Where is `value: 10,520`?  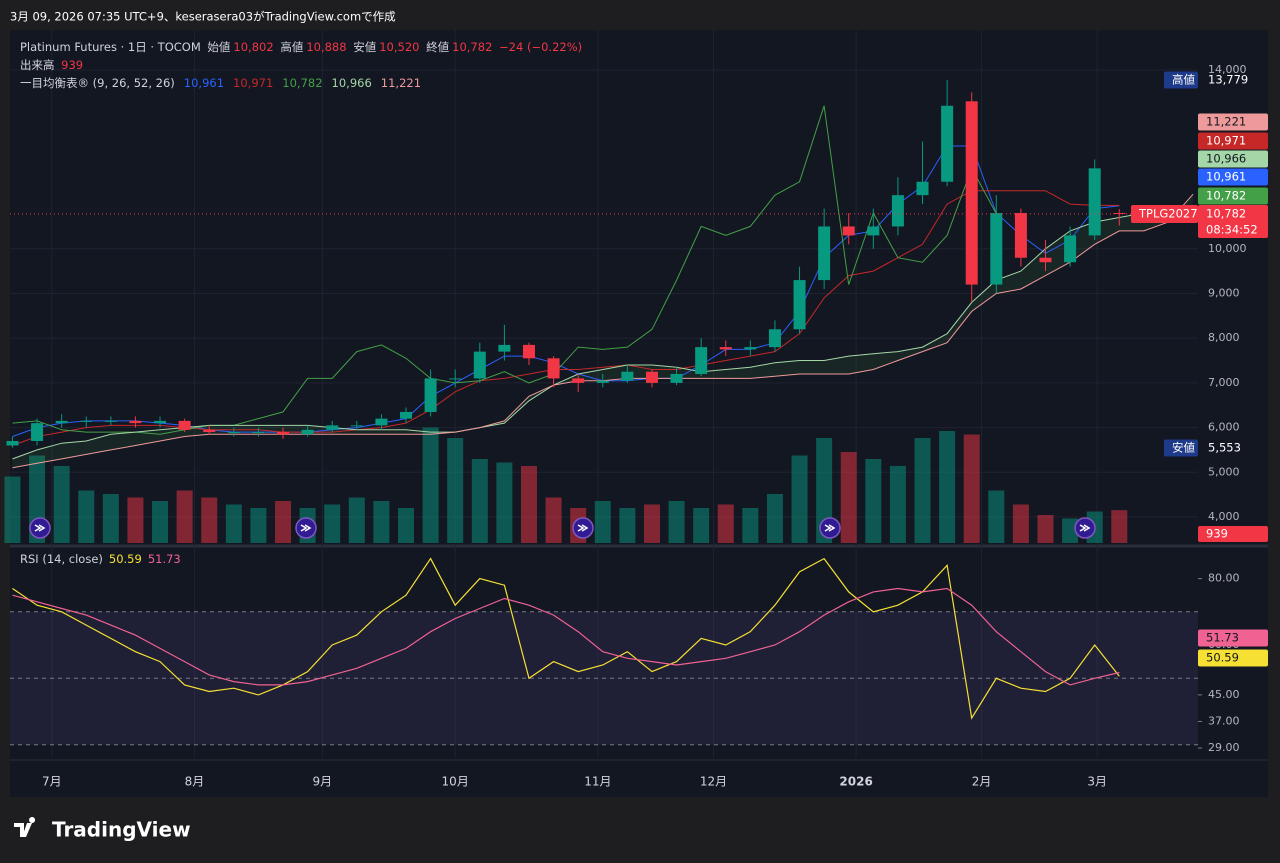
value: 10,520 is located at coordinates (399, 47).